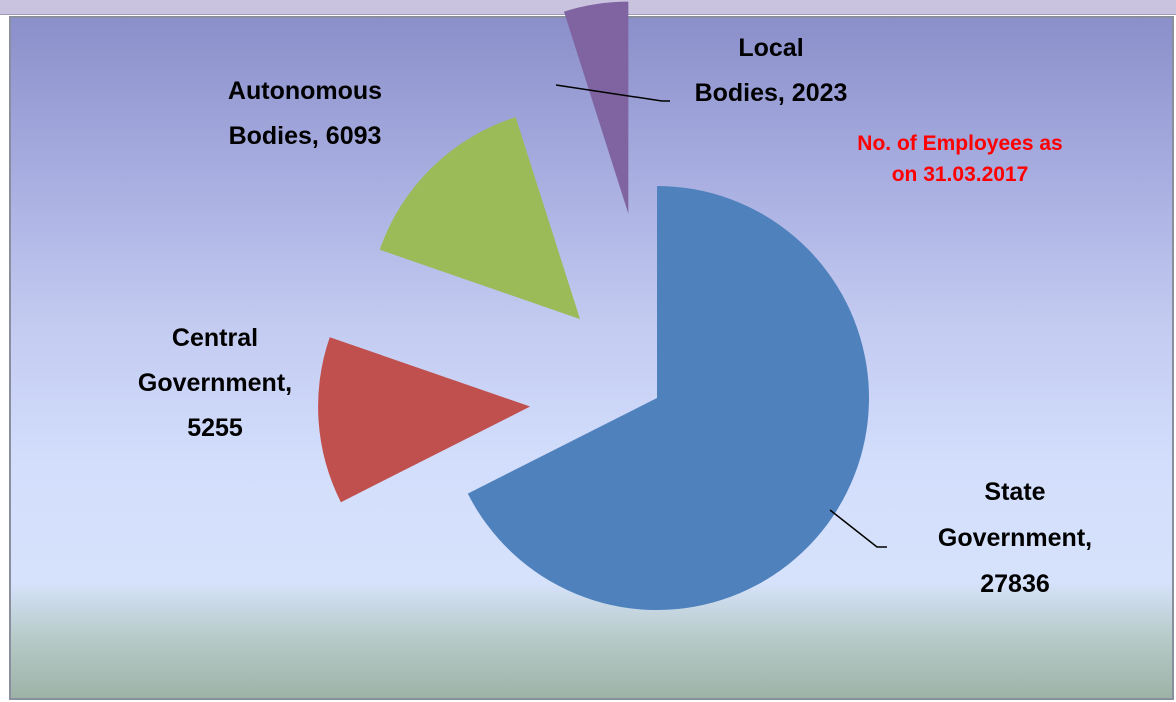  Describe the element at coordinates (1015, 584) in the screenshot. I see `data-label-line: 27836` at that location.